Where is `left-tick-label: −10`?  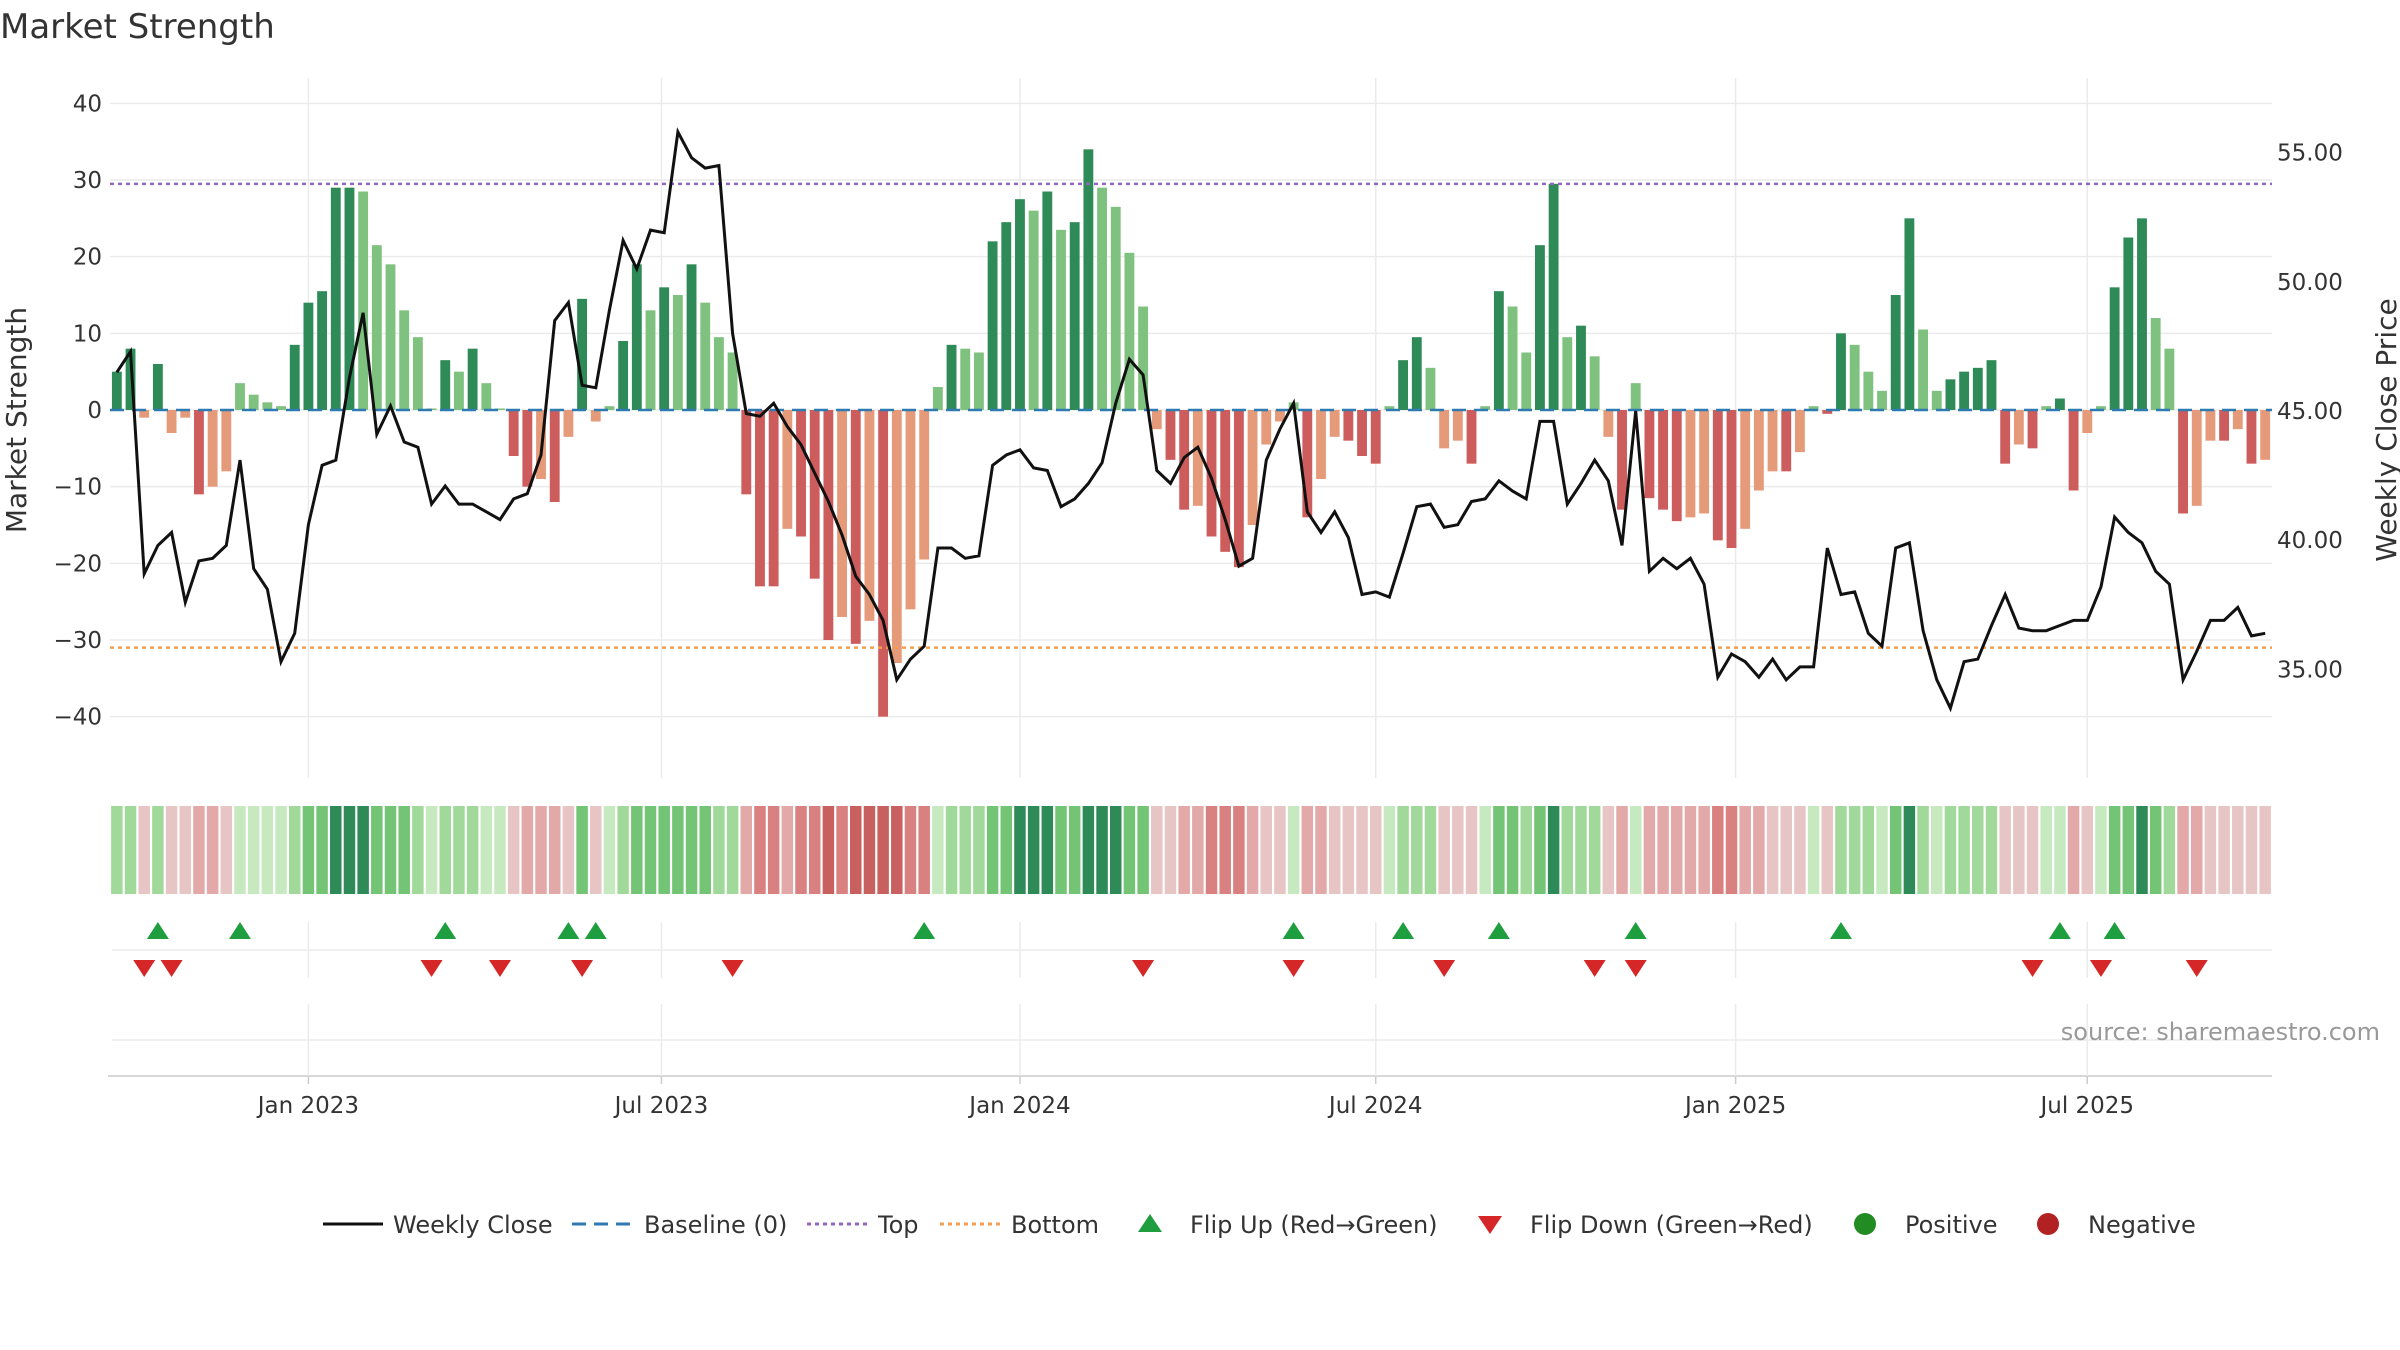
left-tick-label: −10 is located at coordinates (77, 488).